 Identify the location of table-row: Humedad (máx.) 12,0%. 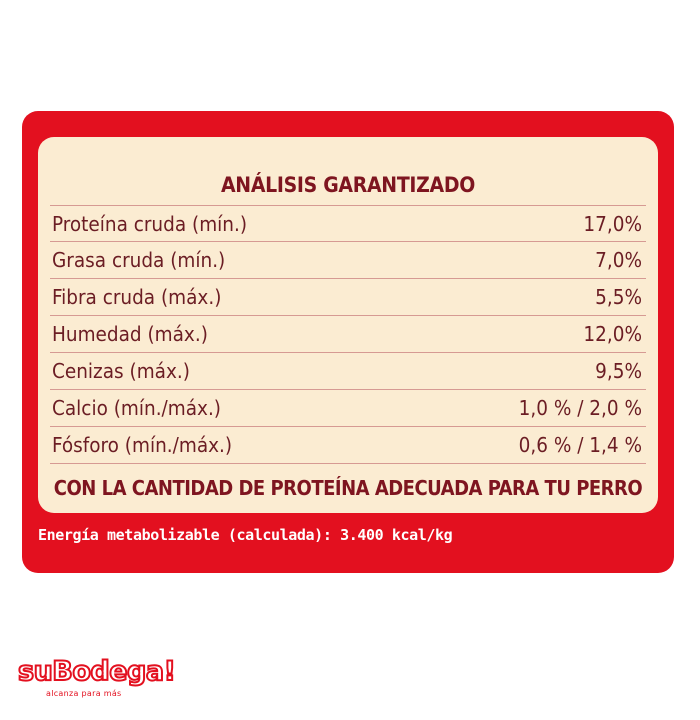
(348, 334).